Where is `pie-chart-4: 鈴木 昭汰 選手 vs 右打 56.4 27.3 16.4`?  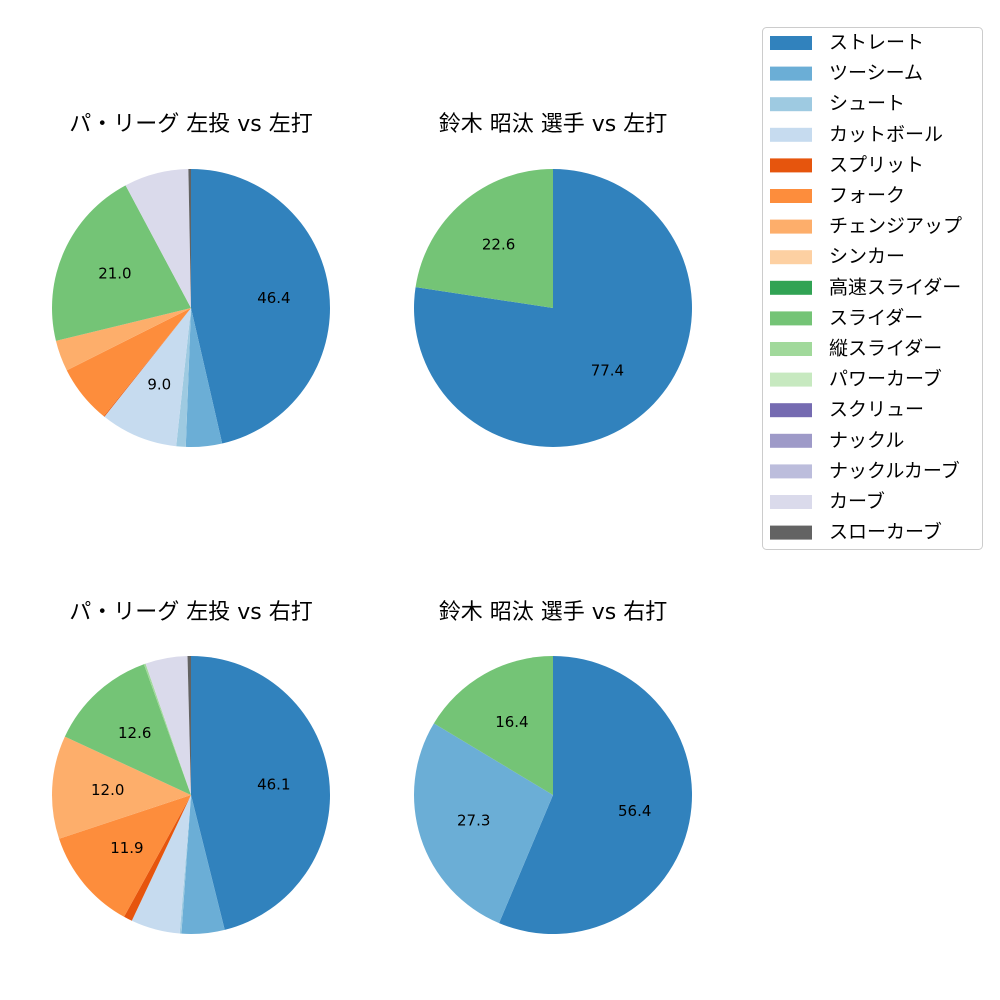
pie-chart-4: 鈴木 昭汰 選手 vs 右打 56.4 27.3 16.4 is located at coordinates (553, 767).